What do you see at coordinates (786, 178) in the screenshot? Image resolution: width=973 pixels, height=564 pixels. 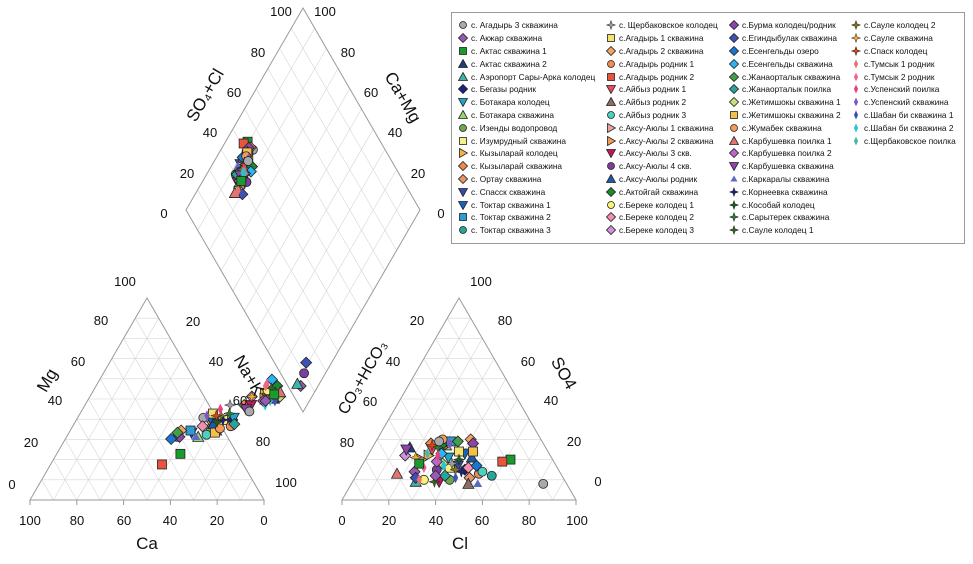 I see `legend-label: с.Каркаралы скважина` at bounding box center [786, 178].